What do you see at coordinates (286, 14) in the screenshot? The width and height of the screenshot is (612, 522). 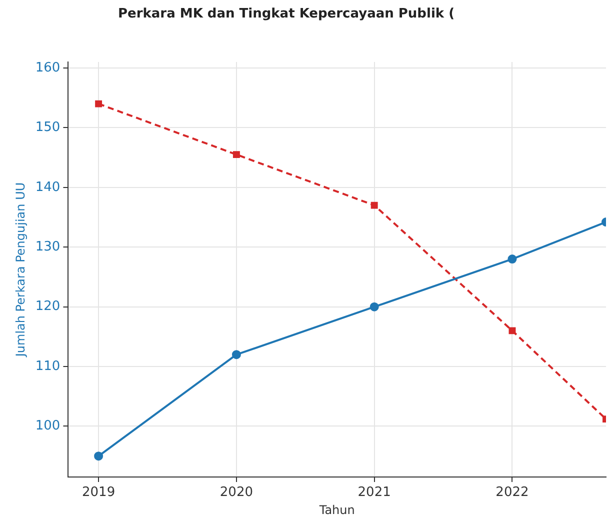 I see `chart-title: Perkara MK dan Tingkat Kepercayaan Publik (` at bounding box center [286, 14].